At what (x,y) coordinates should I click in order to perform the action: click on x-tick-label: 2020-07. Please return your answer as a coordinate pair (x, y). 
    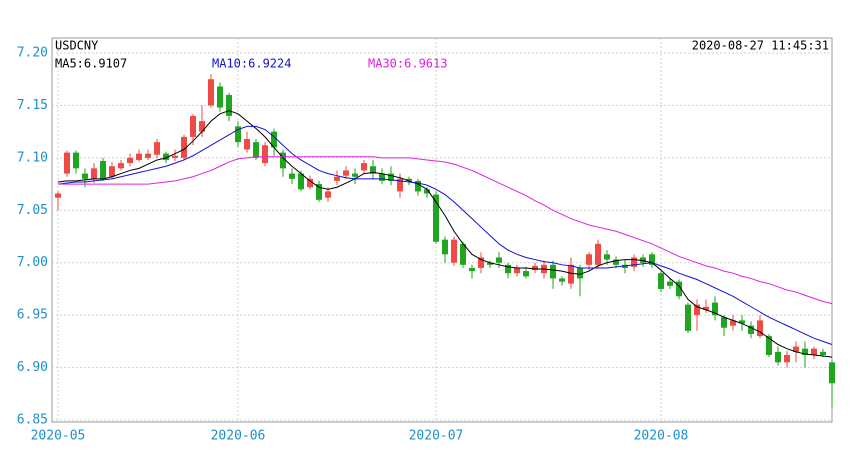
    Looking at the image, I should click on (436, 436).